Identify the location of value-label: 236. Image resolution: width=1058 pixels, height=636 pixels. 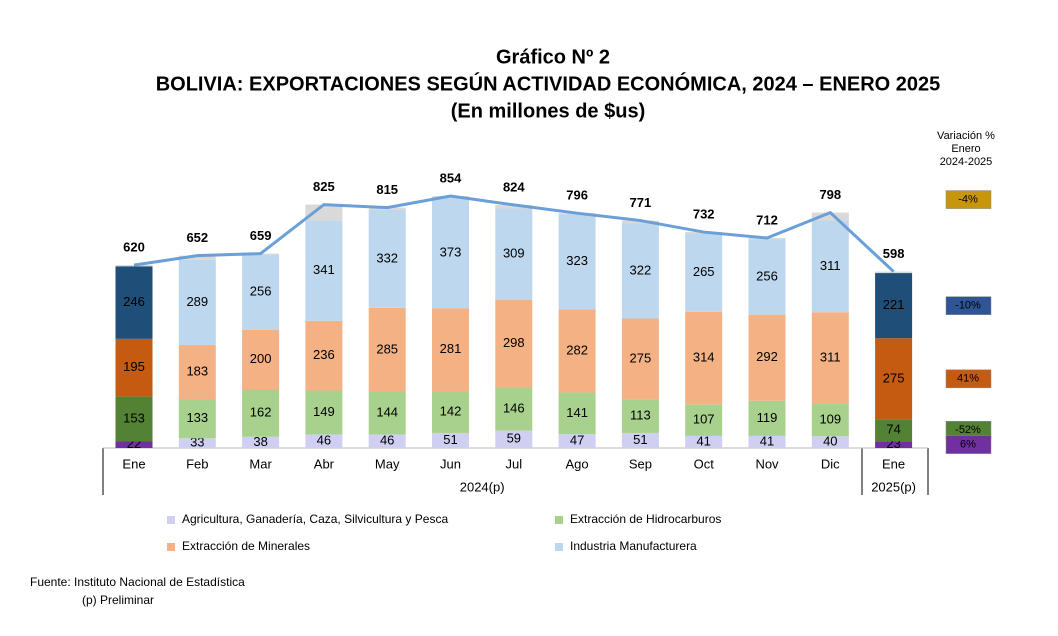
(324, 354).